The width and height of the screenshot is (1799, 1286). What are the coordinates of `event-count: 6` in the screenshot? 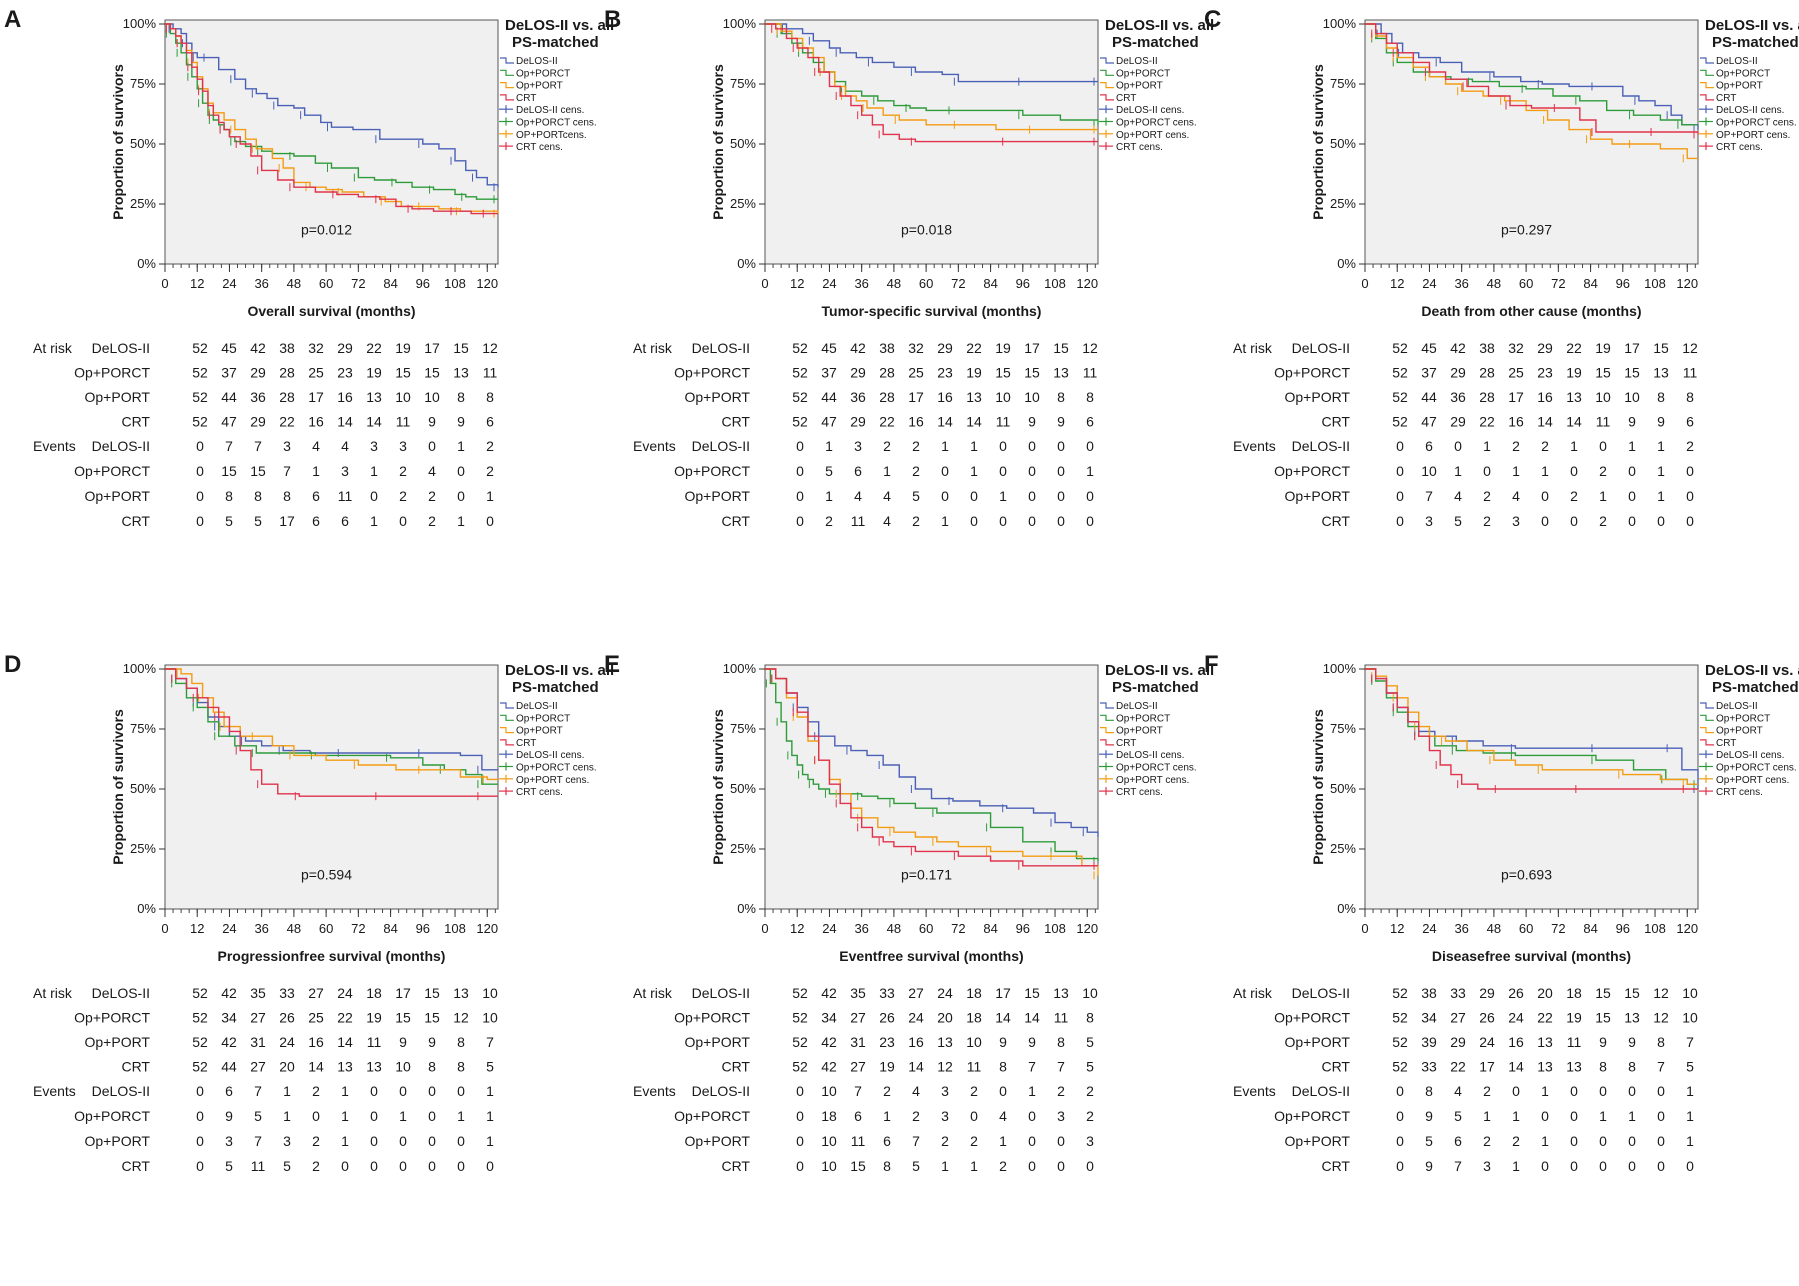 It's located at (345, 521).